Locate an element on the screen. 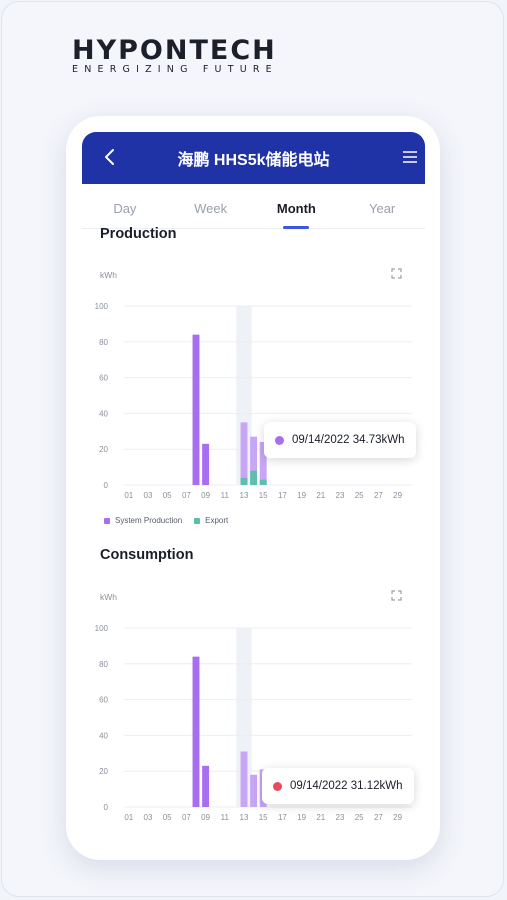 This screenshot has height=900, width=507. legend-system-production: System Production is located at coordinates (143, 520).